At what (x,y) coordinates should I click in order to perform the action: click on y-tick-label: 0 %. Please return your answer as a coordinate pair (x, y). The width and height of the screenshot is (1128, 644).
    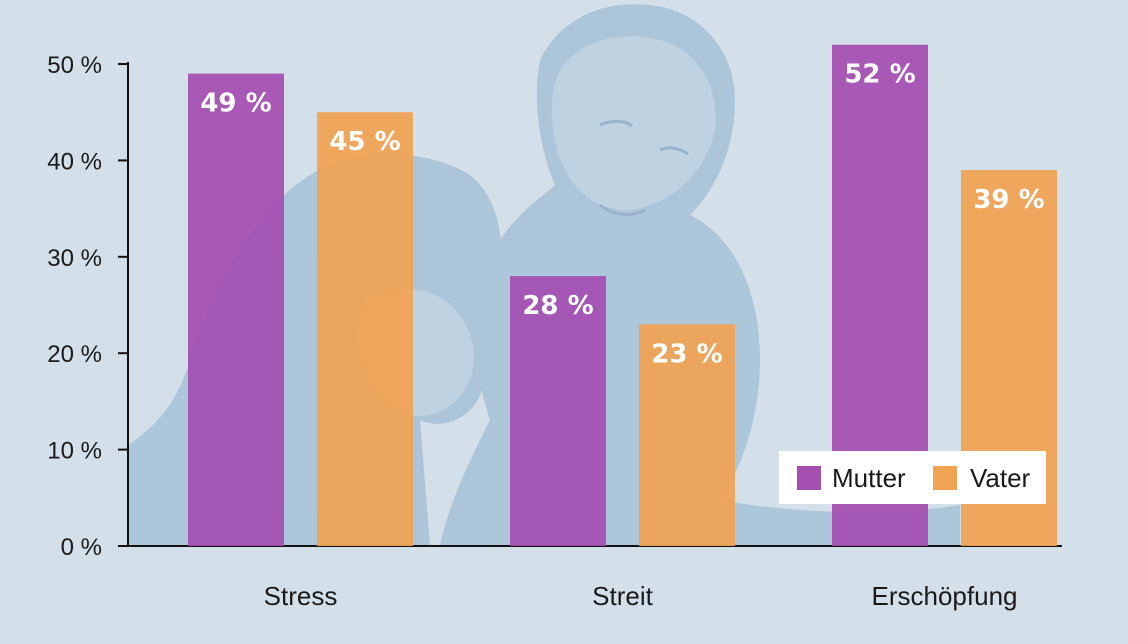
    Looking at the image, I should click on (81, 547).